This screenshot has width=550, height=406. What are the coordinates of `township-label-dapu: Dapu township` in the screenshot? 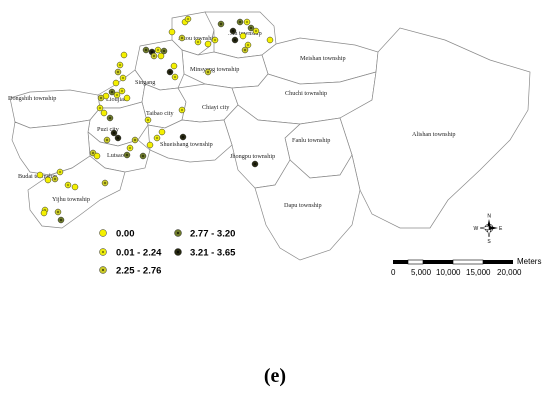 It's located at (303, 205).